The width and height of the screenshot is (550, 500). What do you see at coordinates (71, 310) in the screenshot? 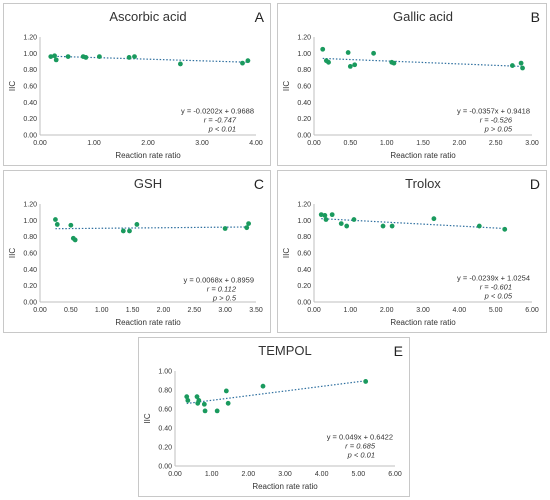
I see `x-tick-label: 0.50` at bounding box center [71, 310].